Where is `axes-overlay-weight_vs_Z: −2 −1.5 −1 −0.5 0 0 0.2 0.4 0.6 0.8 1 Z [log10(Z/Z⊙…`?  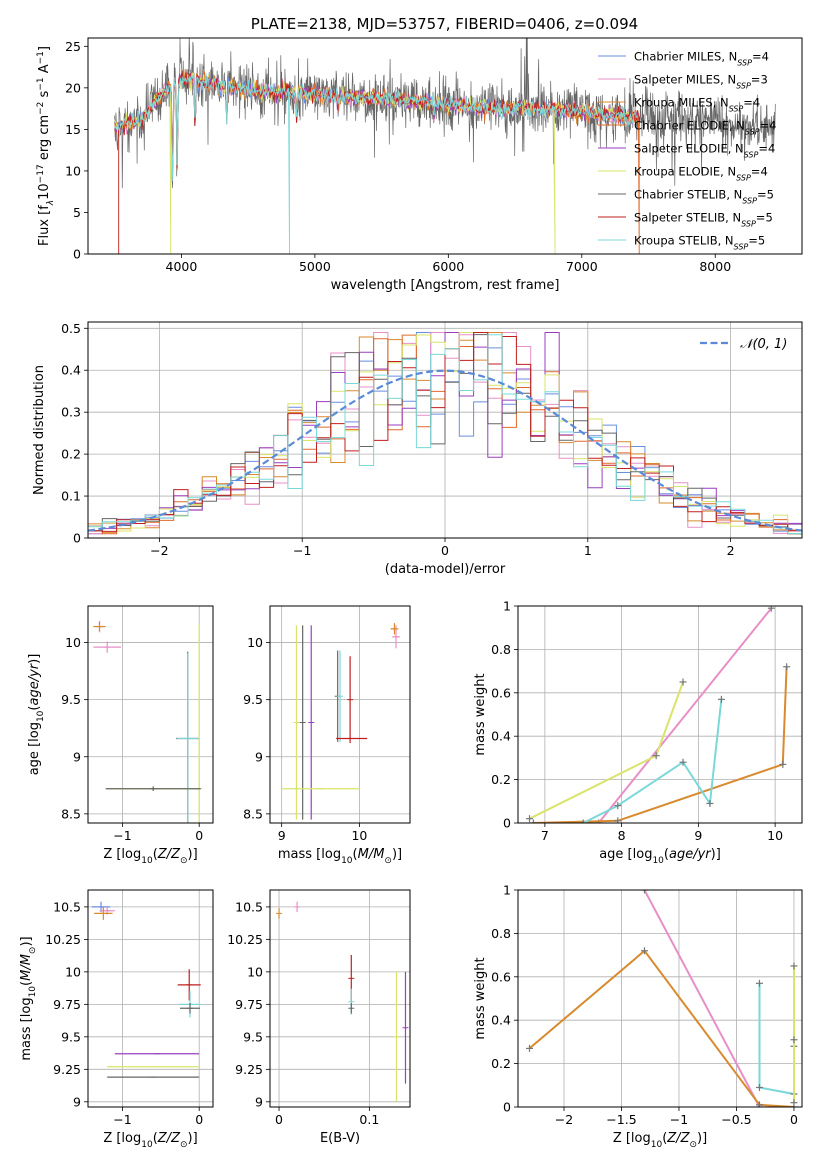 axes-overlay-weight_vs_Z: −2 −1.5 −1 −0.5 0 0 0.2 0.4 0.6 0.8 1 Z [log10(Z/Z⊙… is located at coordinates (638, 1016).